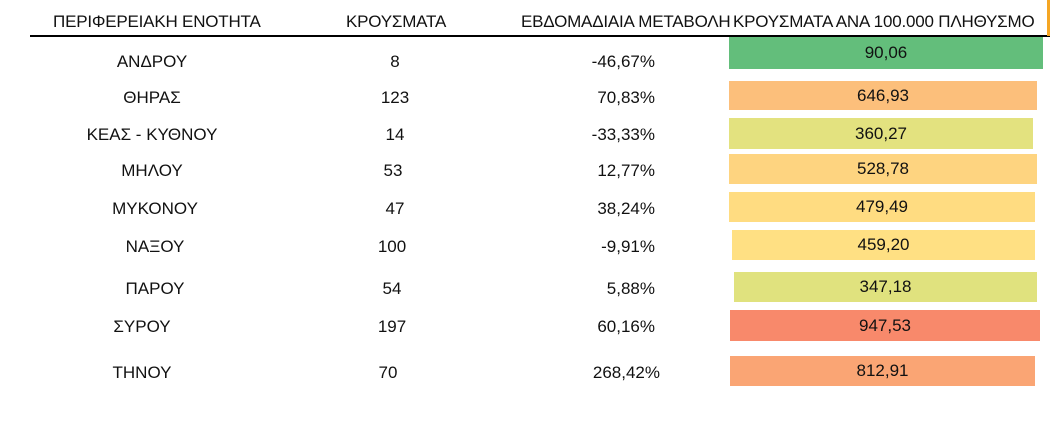  Describe the element at coordinates (626, 372) in the screenshot. I see `cell-weekly-change: 268,42%` at that location.